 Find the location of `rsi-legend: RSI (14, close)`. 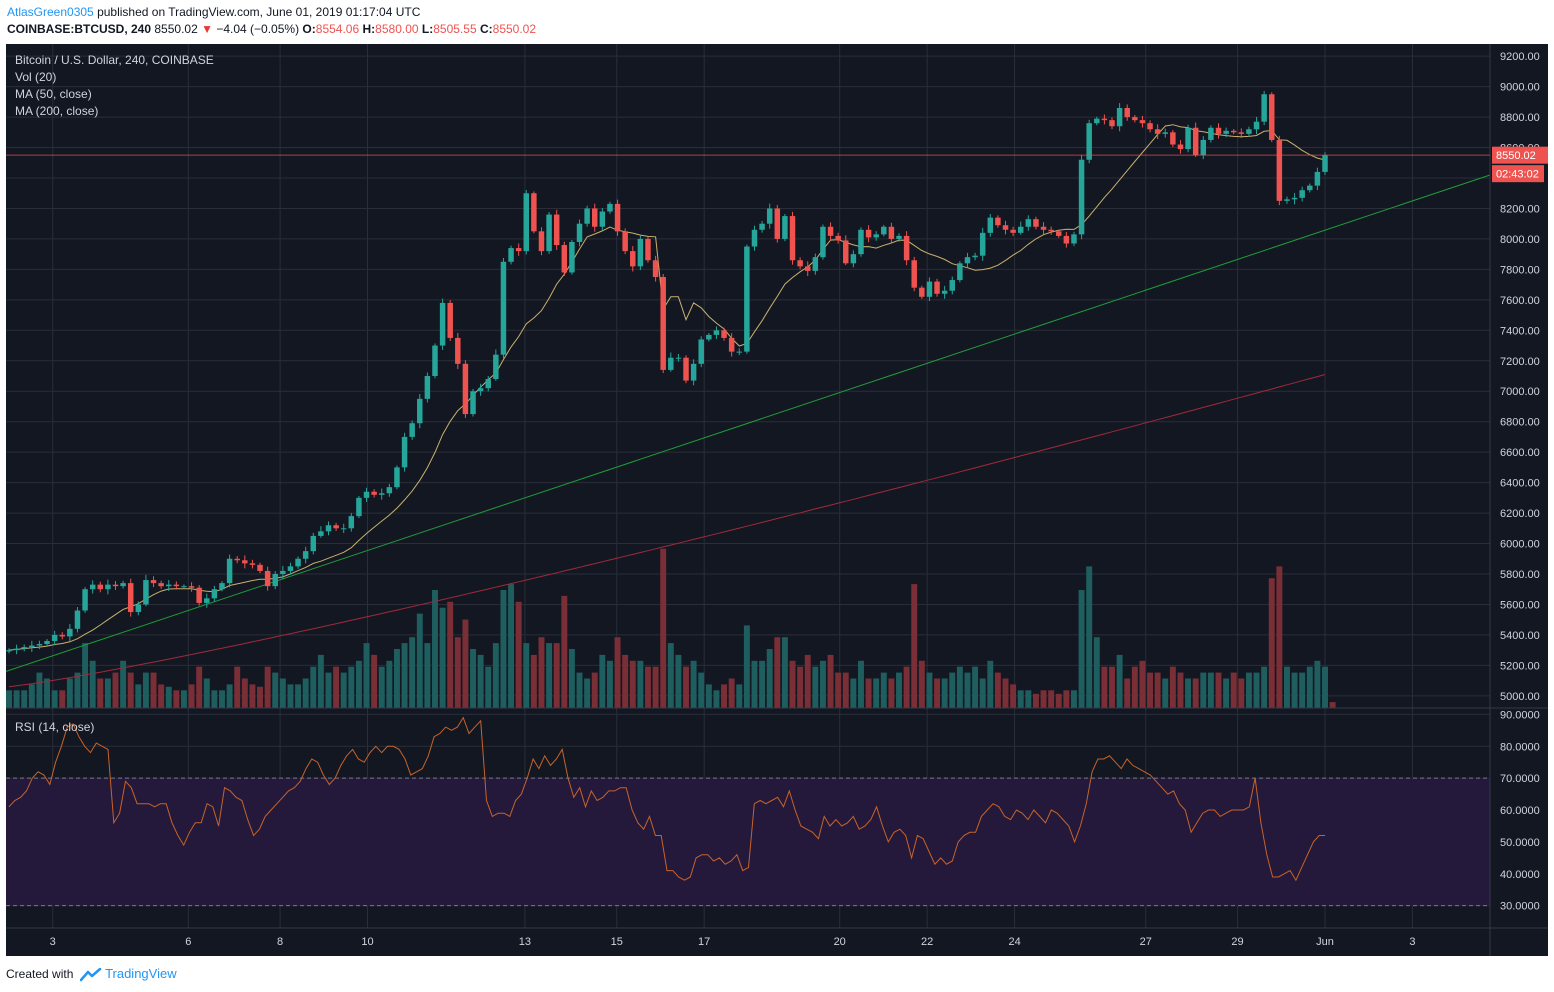

rsi-legend: RSI (14, close) is located at coordinates (54, 727).